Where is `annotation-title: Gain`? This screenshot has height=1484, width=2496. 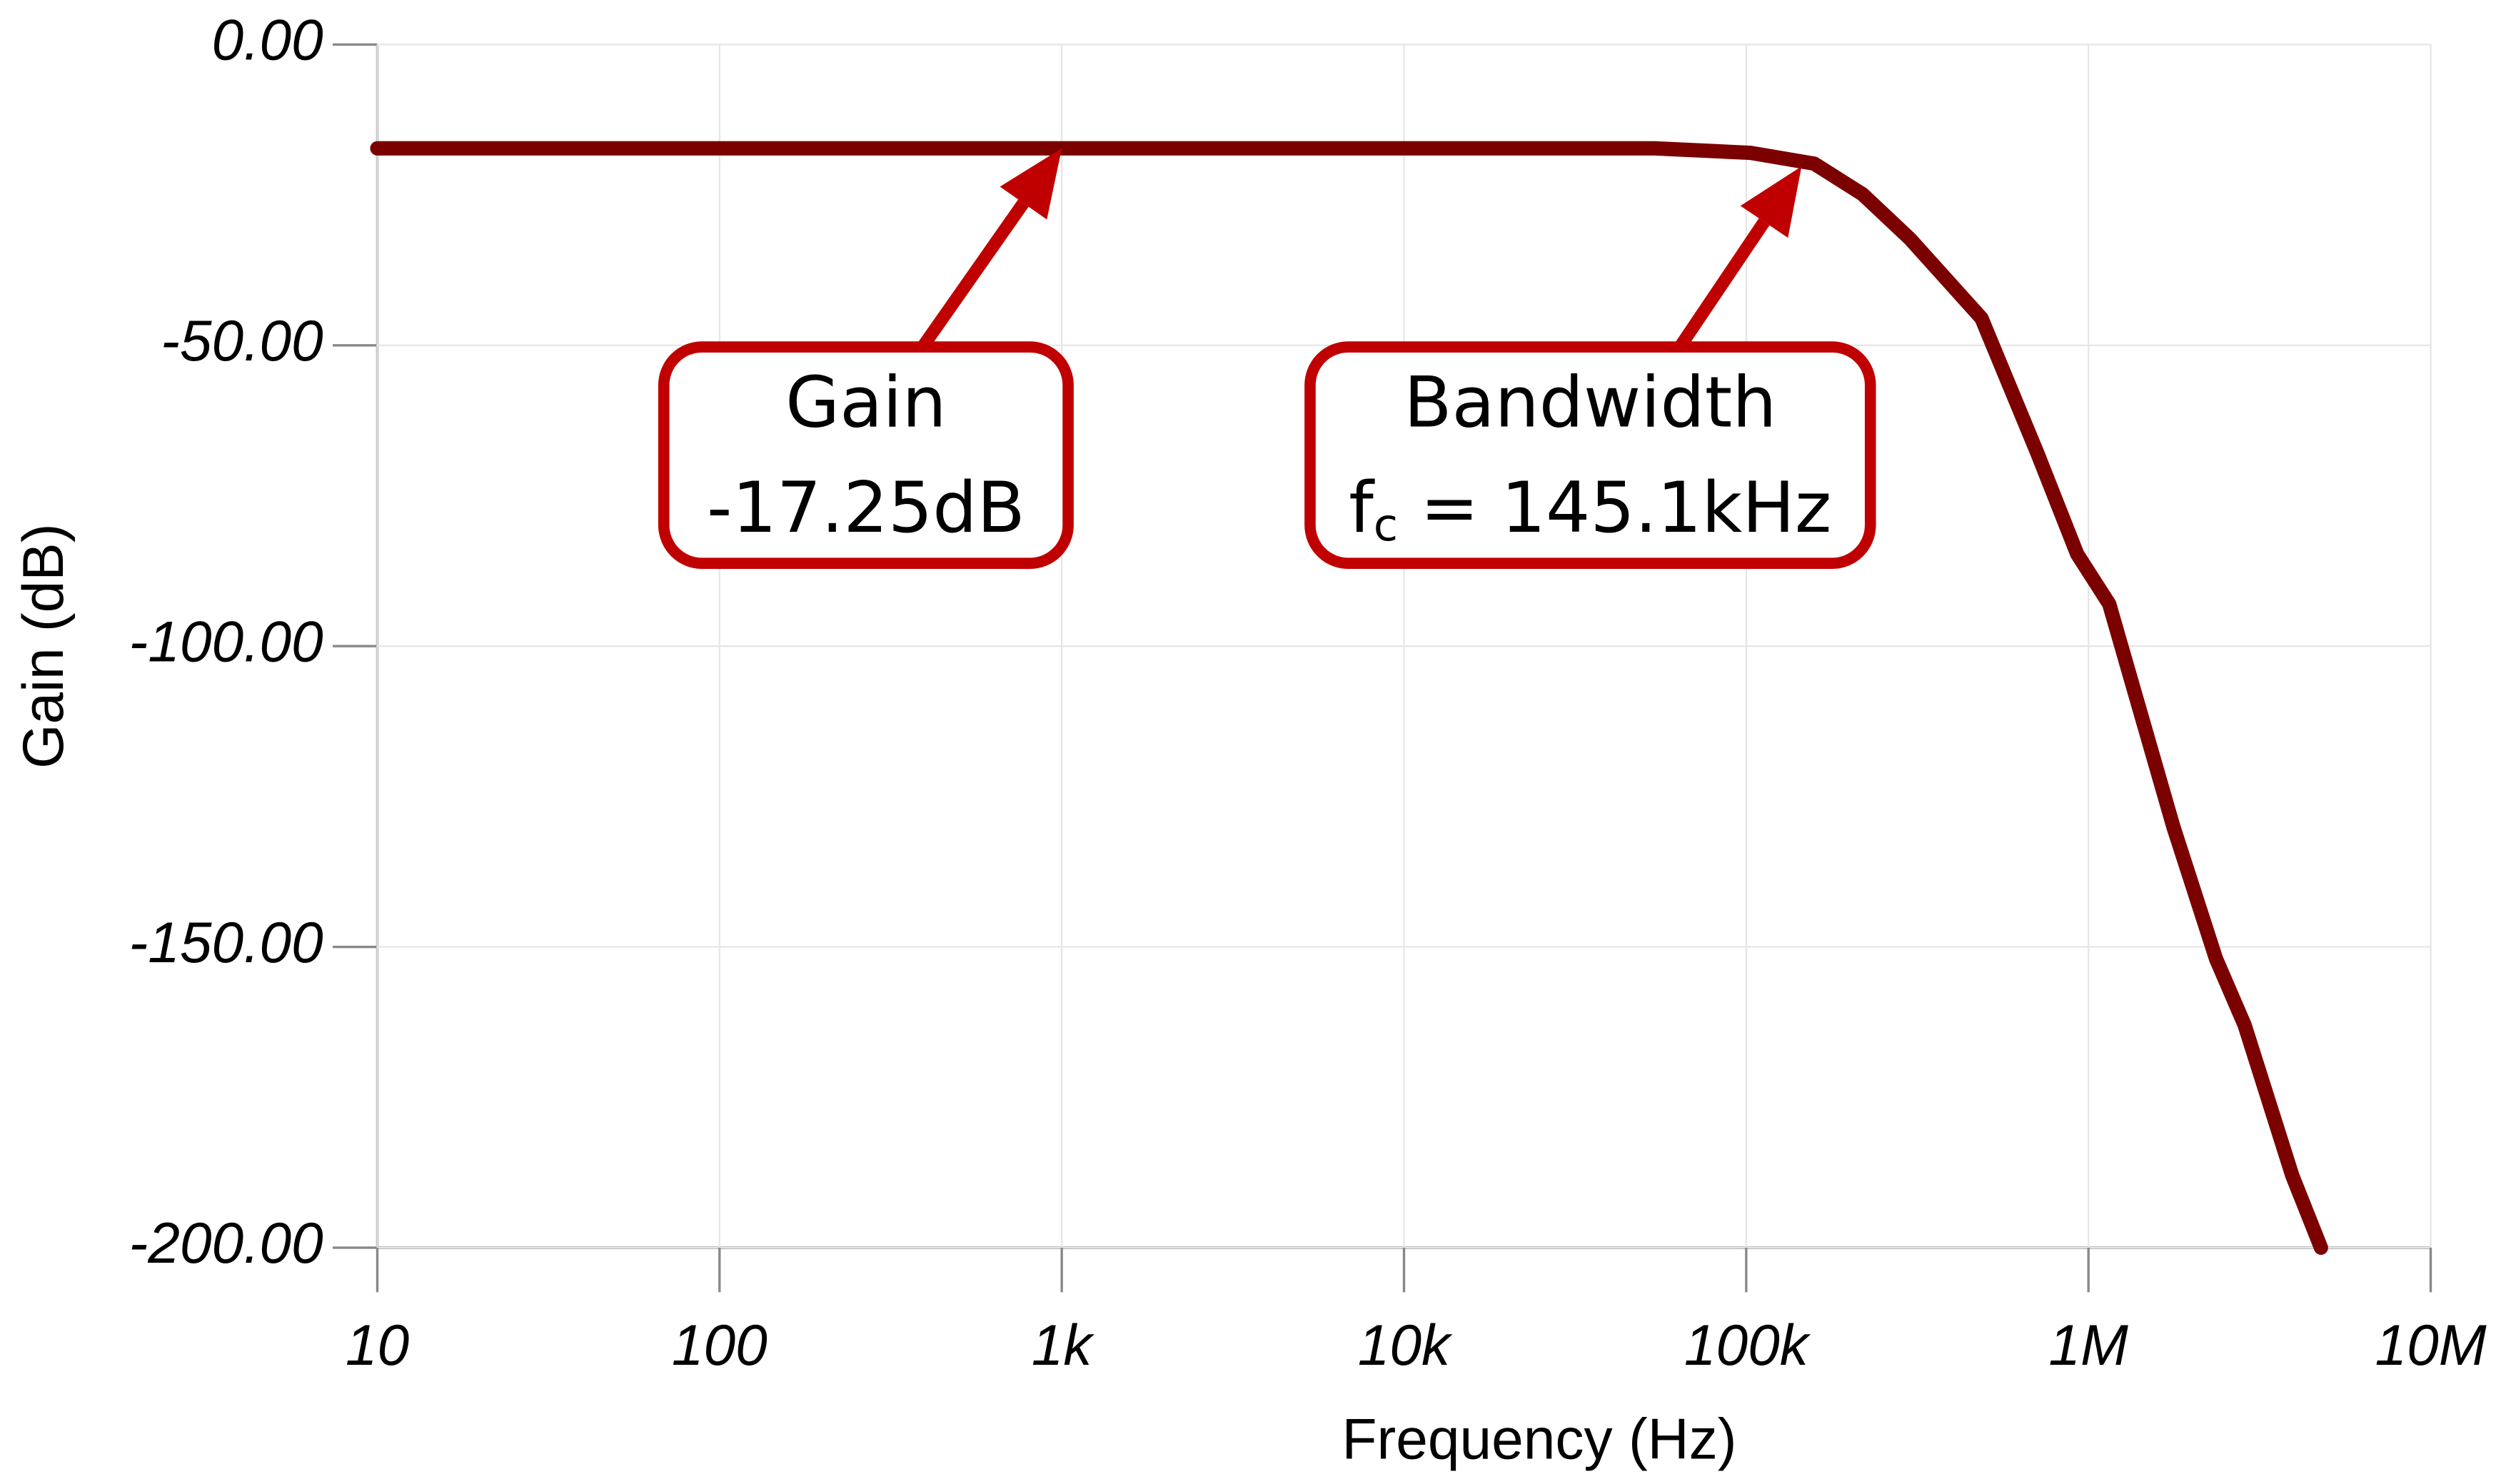 annotation-title: Gain is located at coordinates (866, 403).